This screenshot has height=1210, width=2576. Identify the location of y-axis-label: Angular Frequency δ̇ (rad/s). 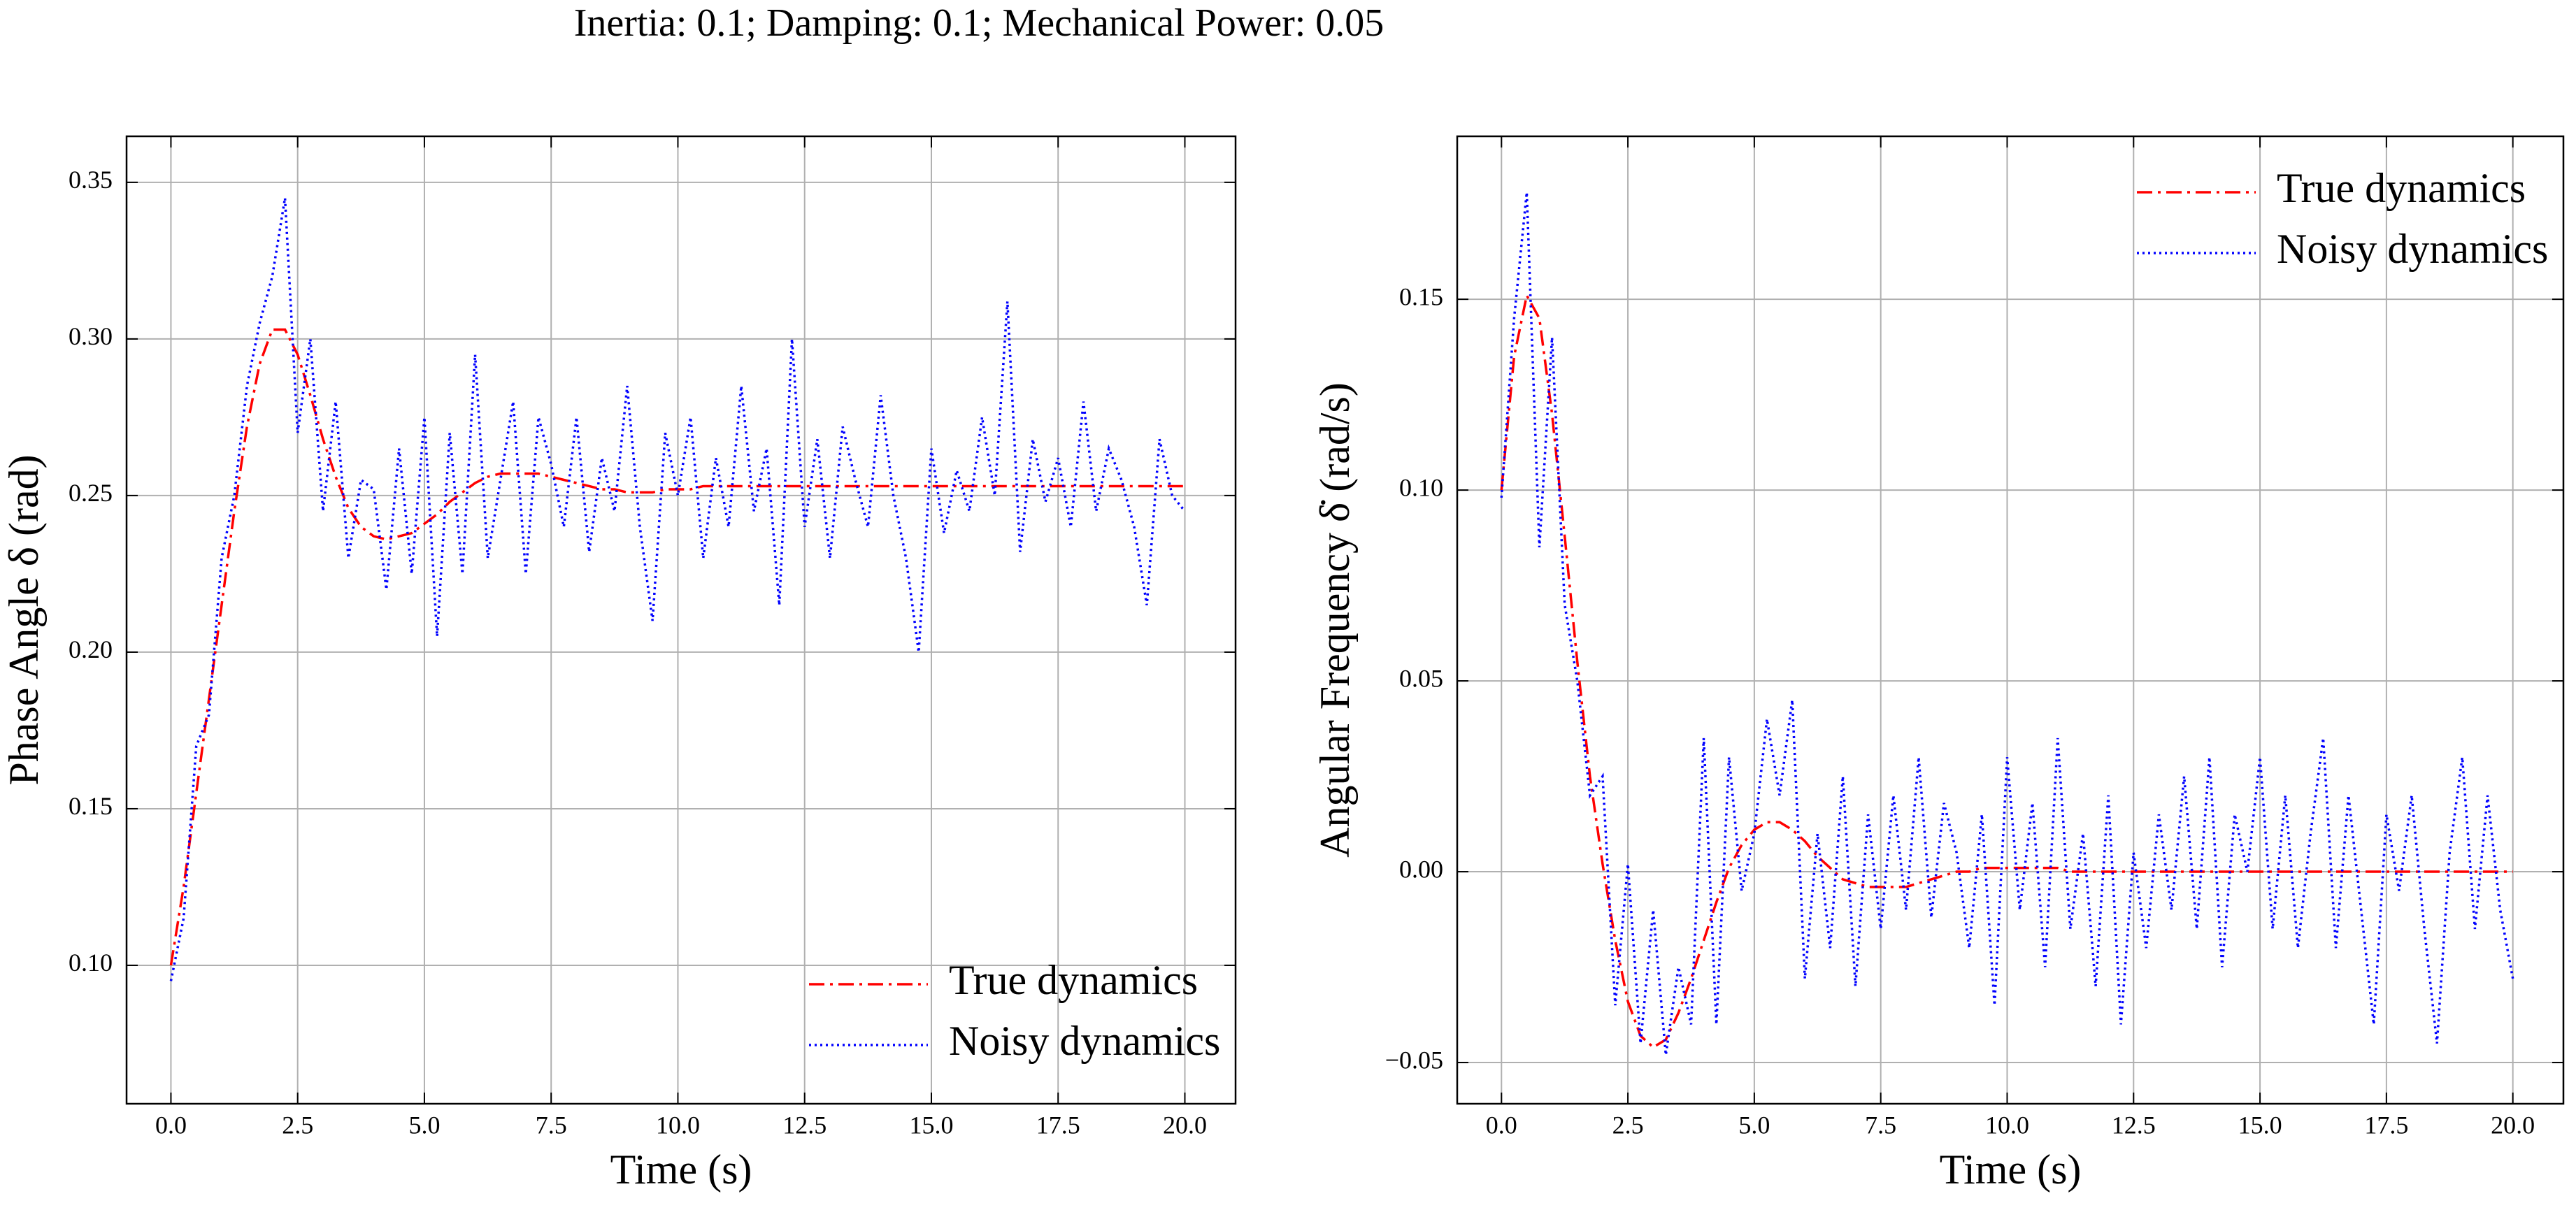
(1335, 620).